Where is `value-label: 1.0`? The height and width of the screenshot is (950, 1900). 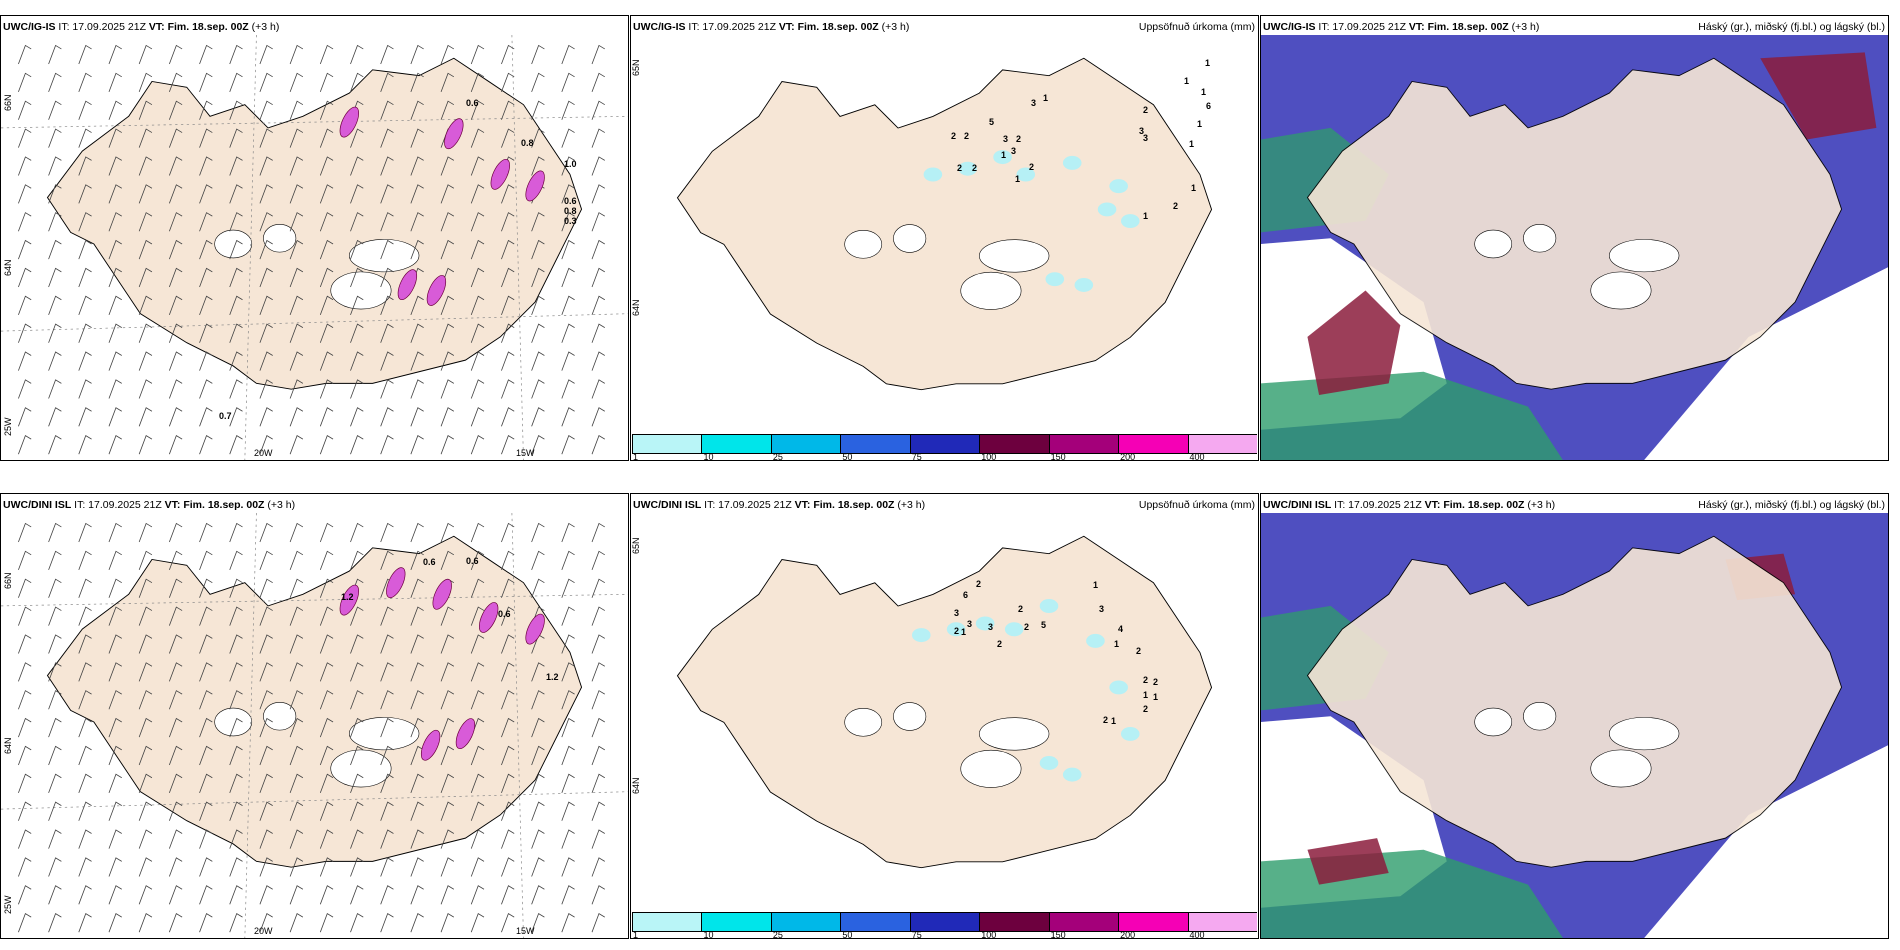
value-label: 1.0 is located at coordinates (570, 164).